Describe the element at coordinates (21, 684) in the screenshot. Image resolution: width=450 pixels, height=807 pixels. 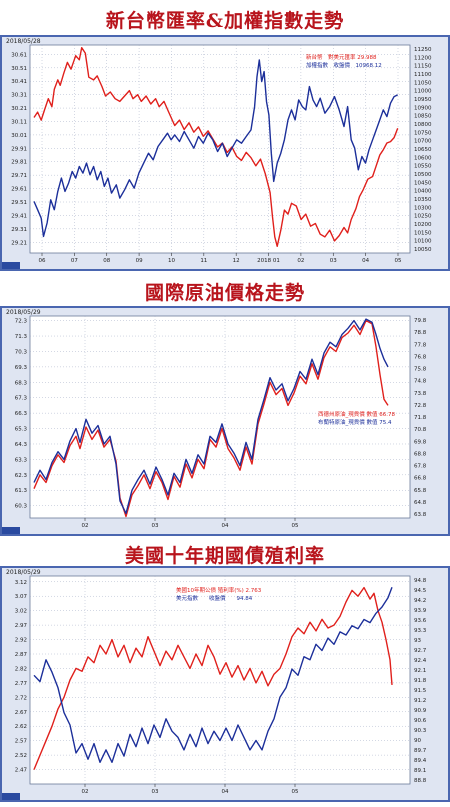
I see `y-tick-left: 2.77` at that location.